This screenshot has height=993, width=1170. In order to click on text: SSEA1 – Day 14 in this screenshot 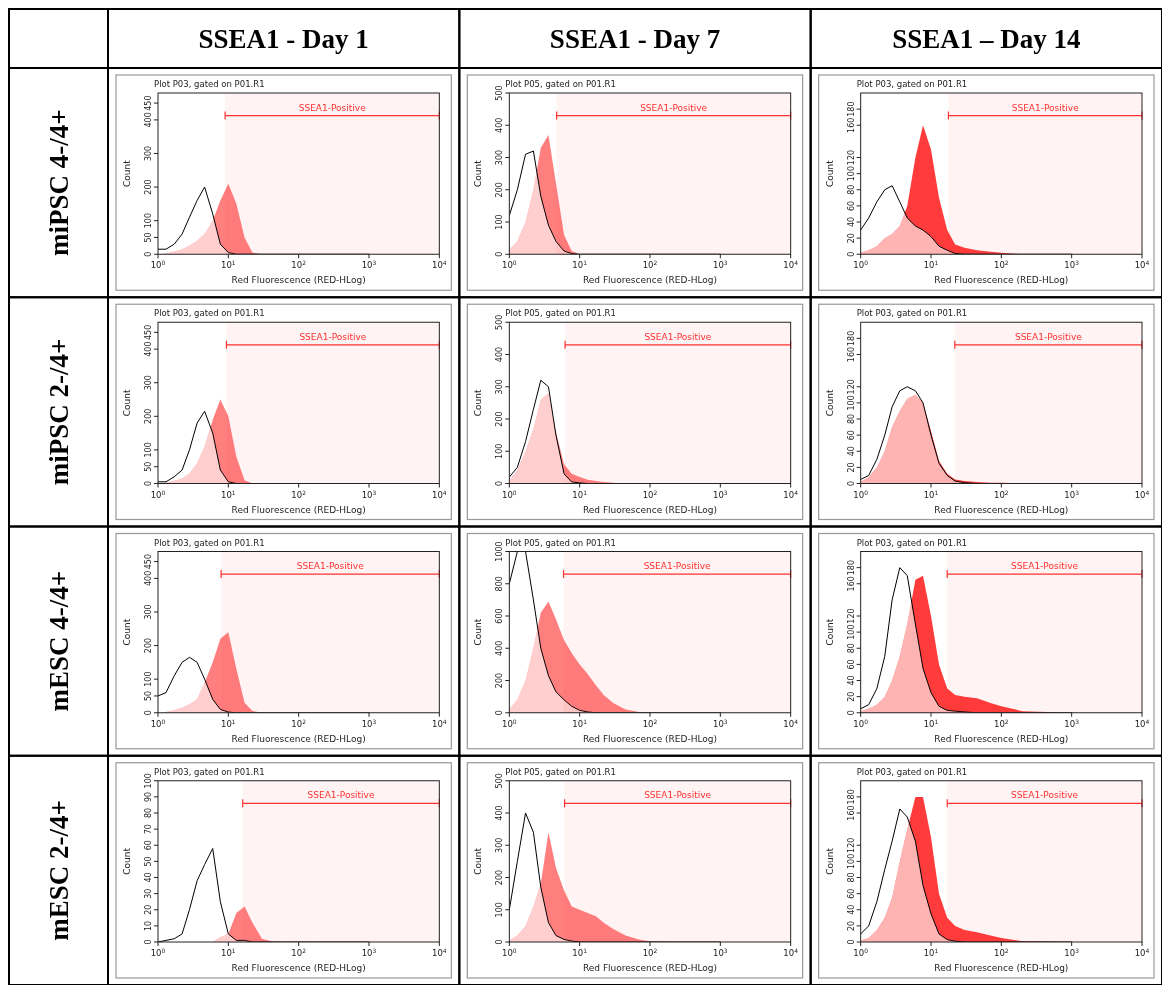, I will do `click(986, 39)`.